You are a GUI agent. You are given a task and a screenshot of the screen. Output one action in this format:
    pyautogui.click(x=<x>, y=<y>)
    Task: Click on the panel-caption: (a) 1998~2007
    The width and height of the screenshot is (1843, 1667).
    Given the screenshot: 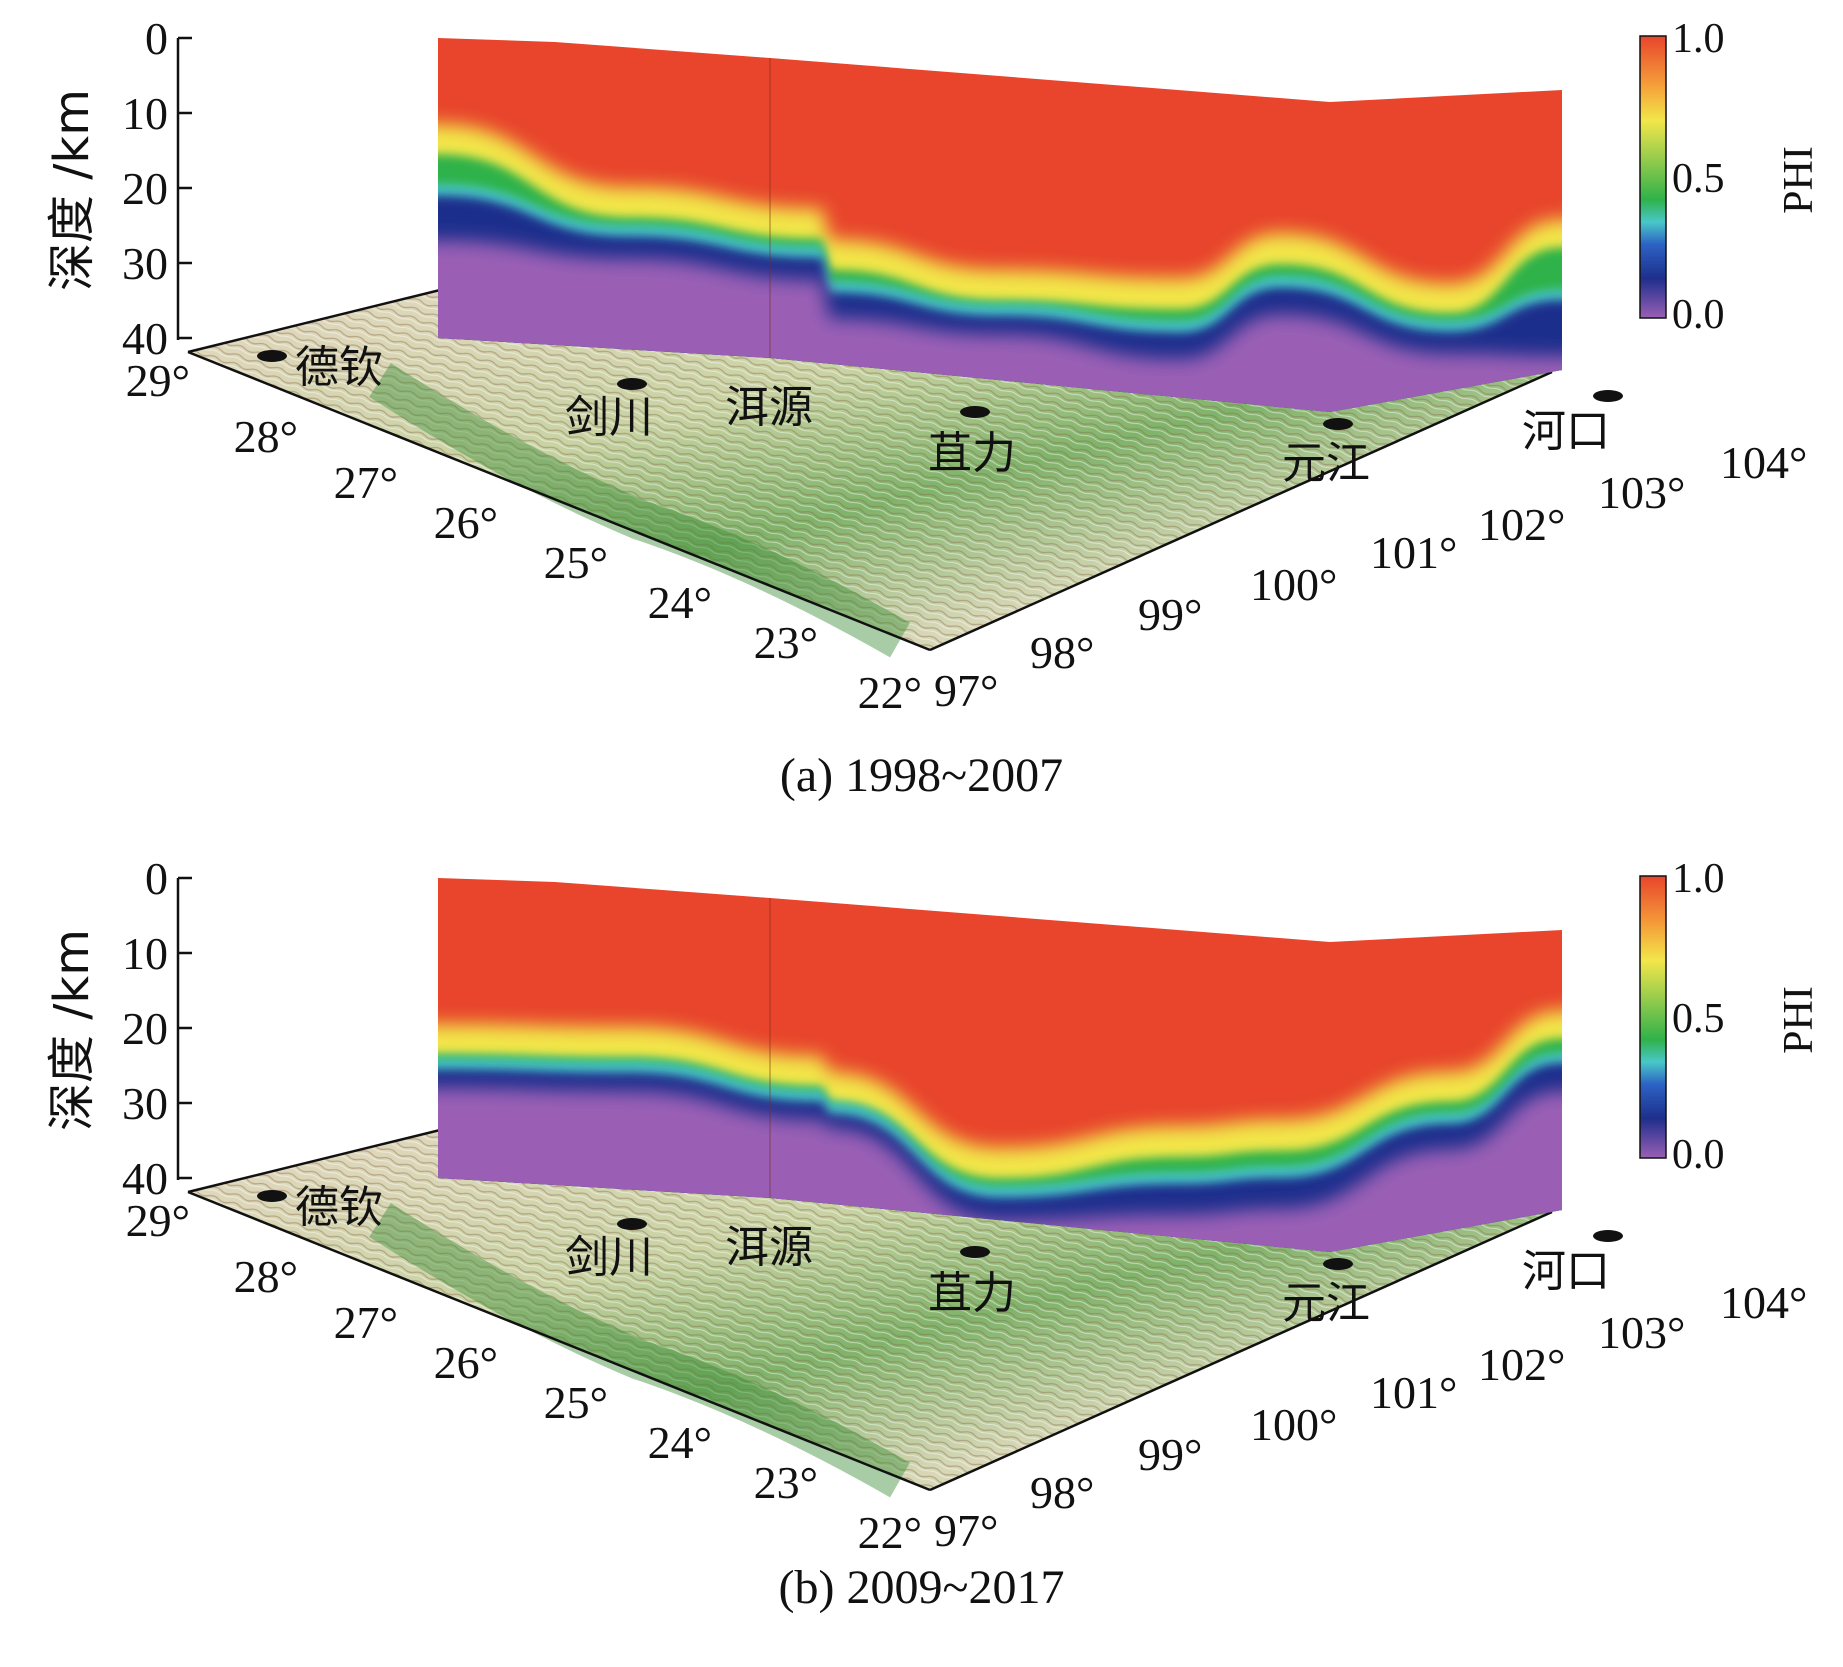 What is the action you would take?
    pyautogui.click(x=921, y=775)
    